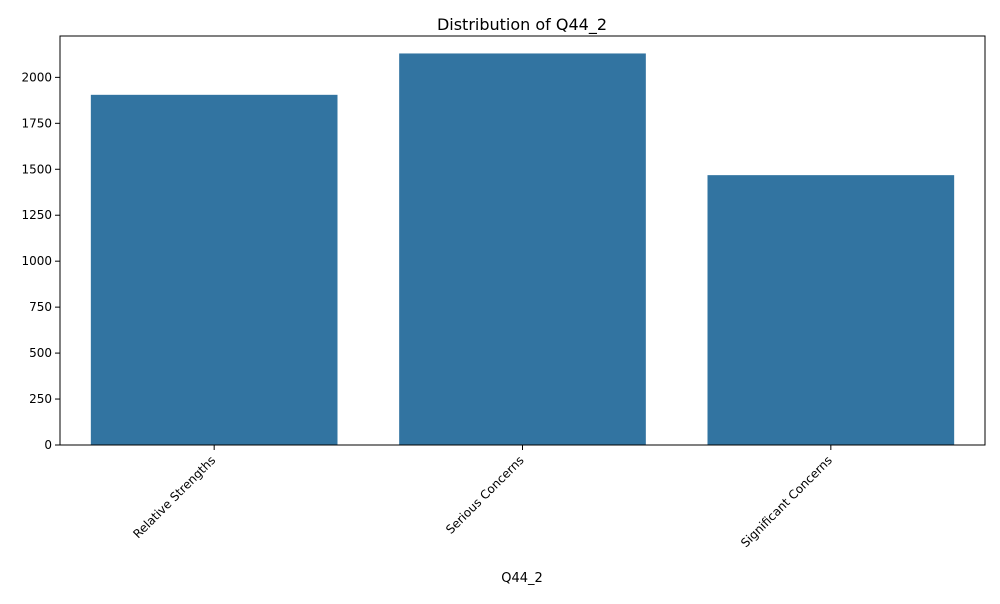  Describe the element at coordinates (36, 261) in the screenshot. I see `y-tick-label-4: 1000` at that location.